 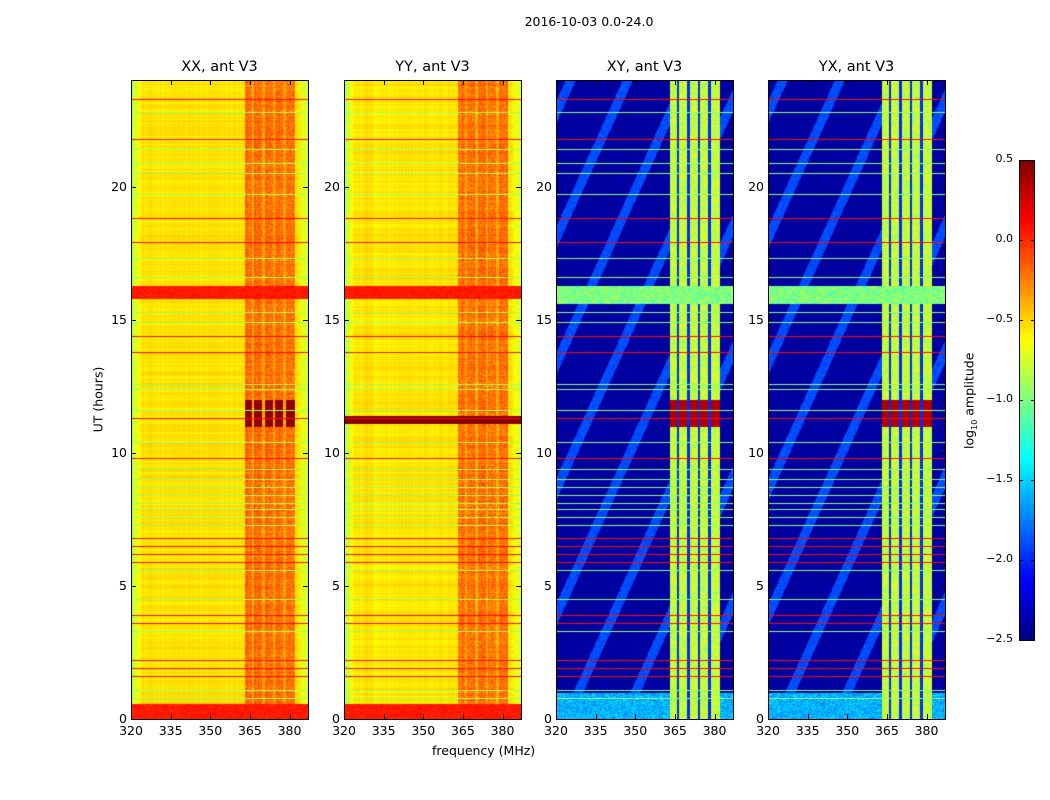 What do you see at coordinates (432, 67) in the screenshot?
I see `panel-title: YY, ant V3` at bounding box center [432, 67].